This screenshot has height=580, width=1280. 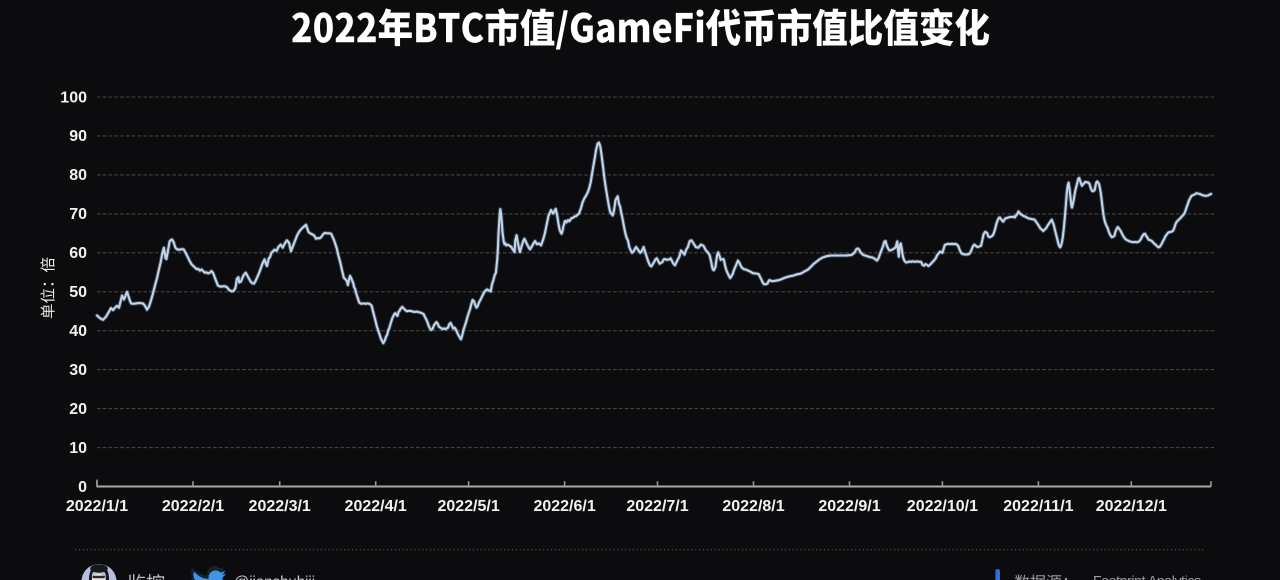 I want to click on svg-text: @jianshuhiii, so click(x=274, y=577).